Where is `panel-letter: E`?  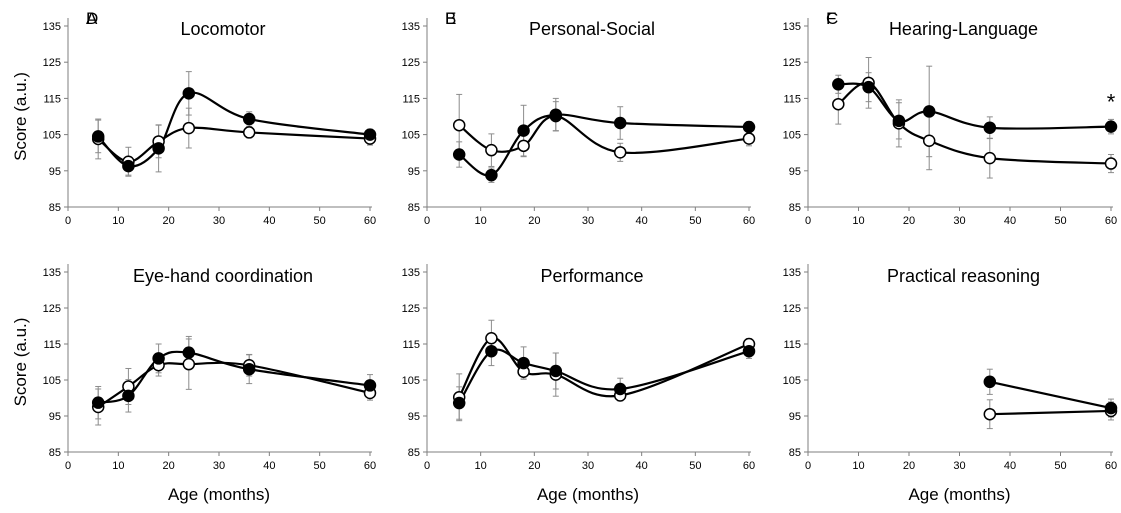 panel-letter: E is located at coordinates (450, 18).